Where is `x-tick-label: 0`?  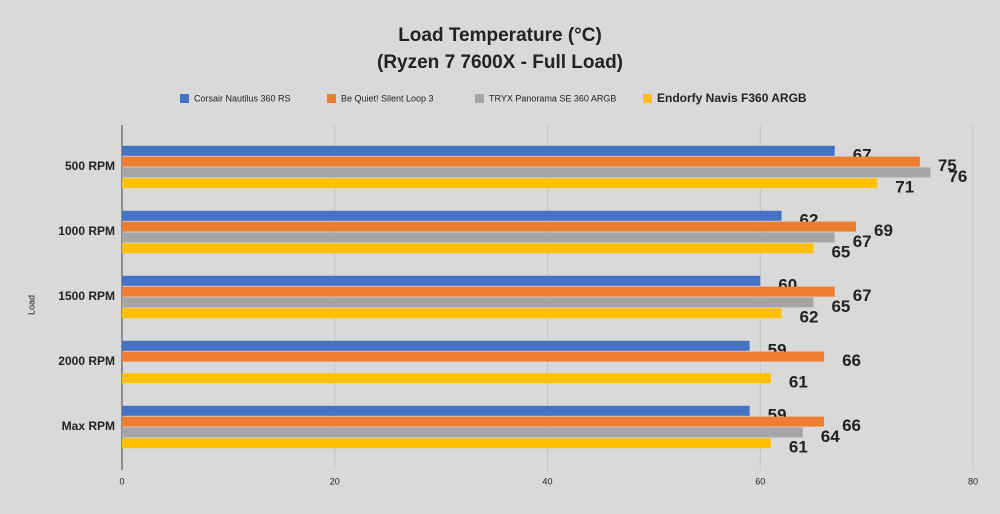 x-tick-label: 0 is located at coordinates (121, 481).